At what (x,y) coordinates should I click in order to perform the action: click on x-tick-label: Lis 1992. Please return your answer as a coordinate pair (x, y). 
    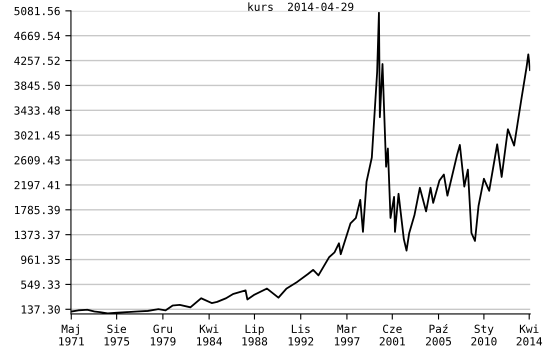
    Looking at the image, I should click on (301, 335).